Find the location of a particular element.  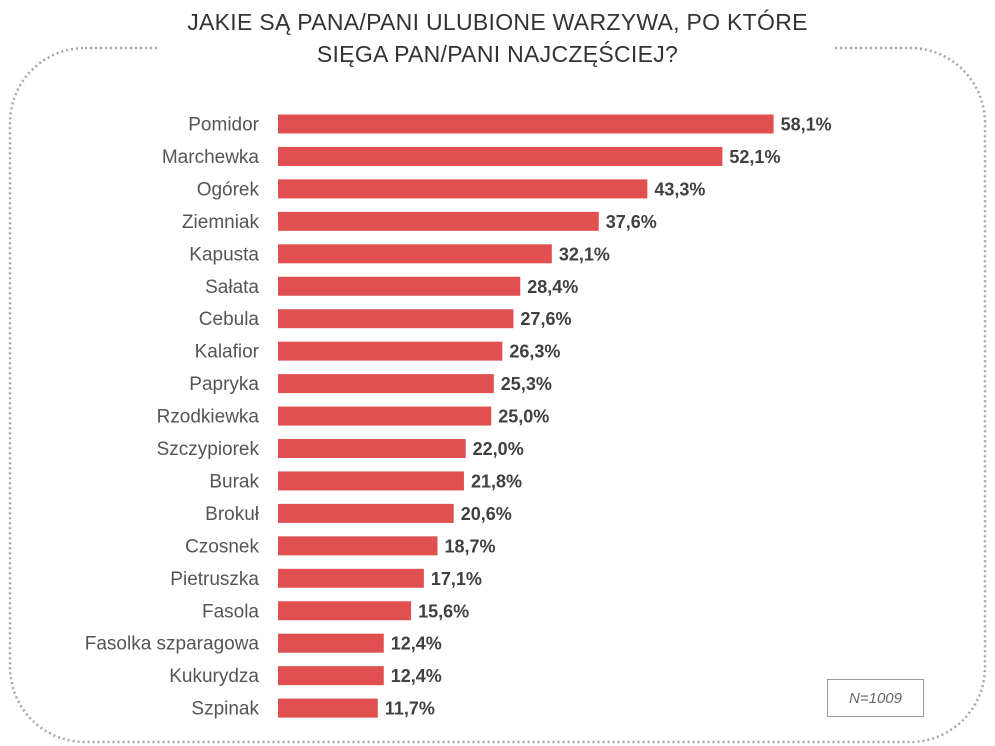

category-label: Fasola is located at coordinates (230, 611).